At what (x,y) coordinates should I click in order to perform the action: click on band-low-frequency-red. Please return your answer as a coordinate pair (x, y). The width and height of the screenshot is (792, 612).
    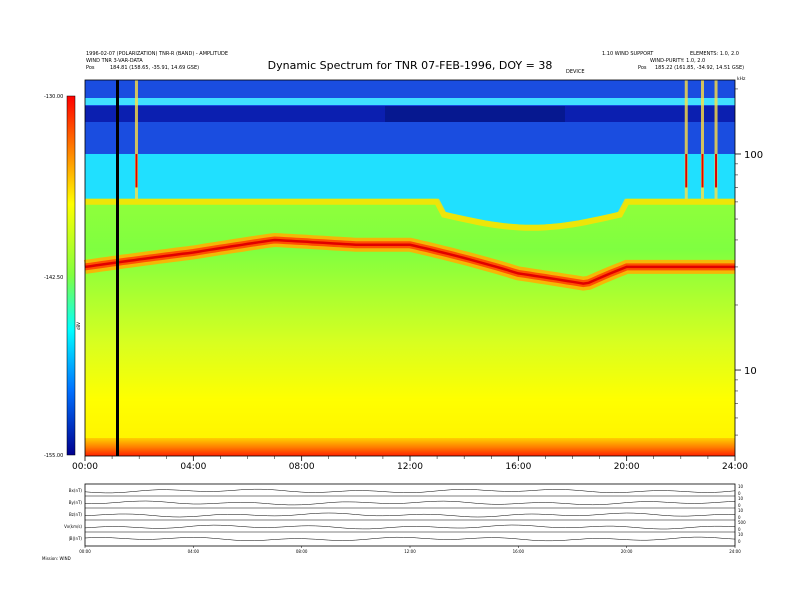
    Looking at the image, I should click on (410, 447).